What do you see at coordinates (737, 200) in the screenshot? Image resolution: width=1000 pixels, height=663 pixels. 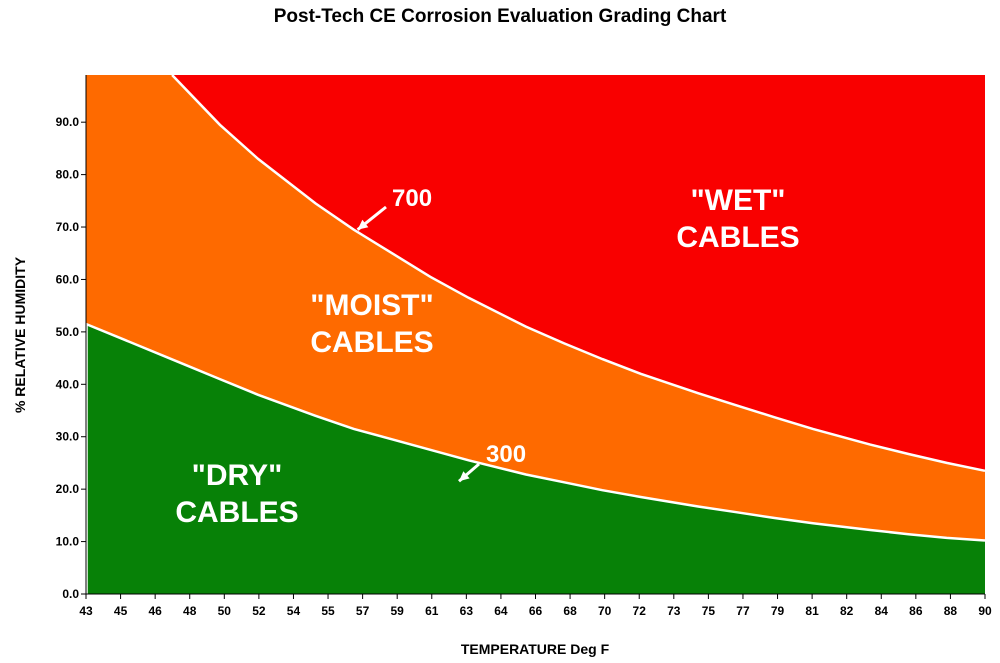 I see `wet-label-line-1: "WET"` at bounding box center [737, 200].